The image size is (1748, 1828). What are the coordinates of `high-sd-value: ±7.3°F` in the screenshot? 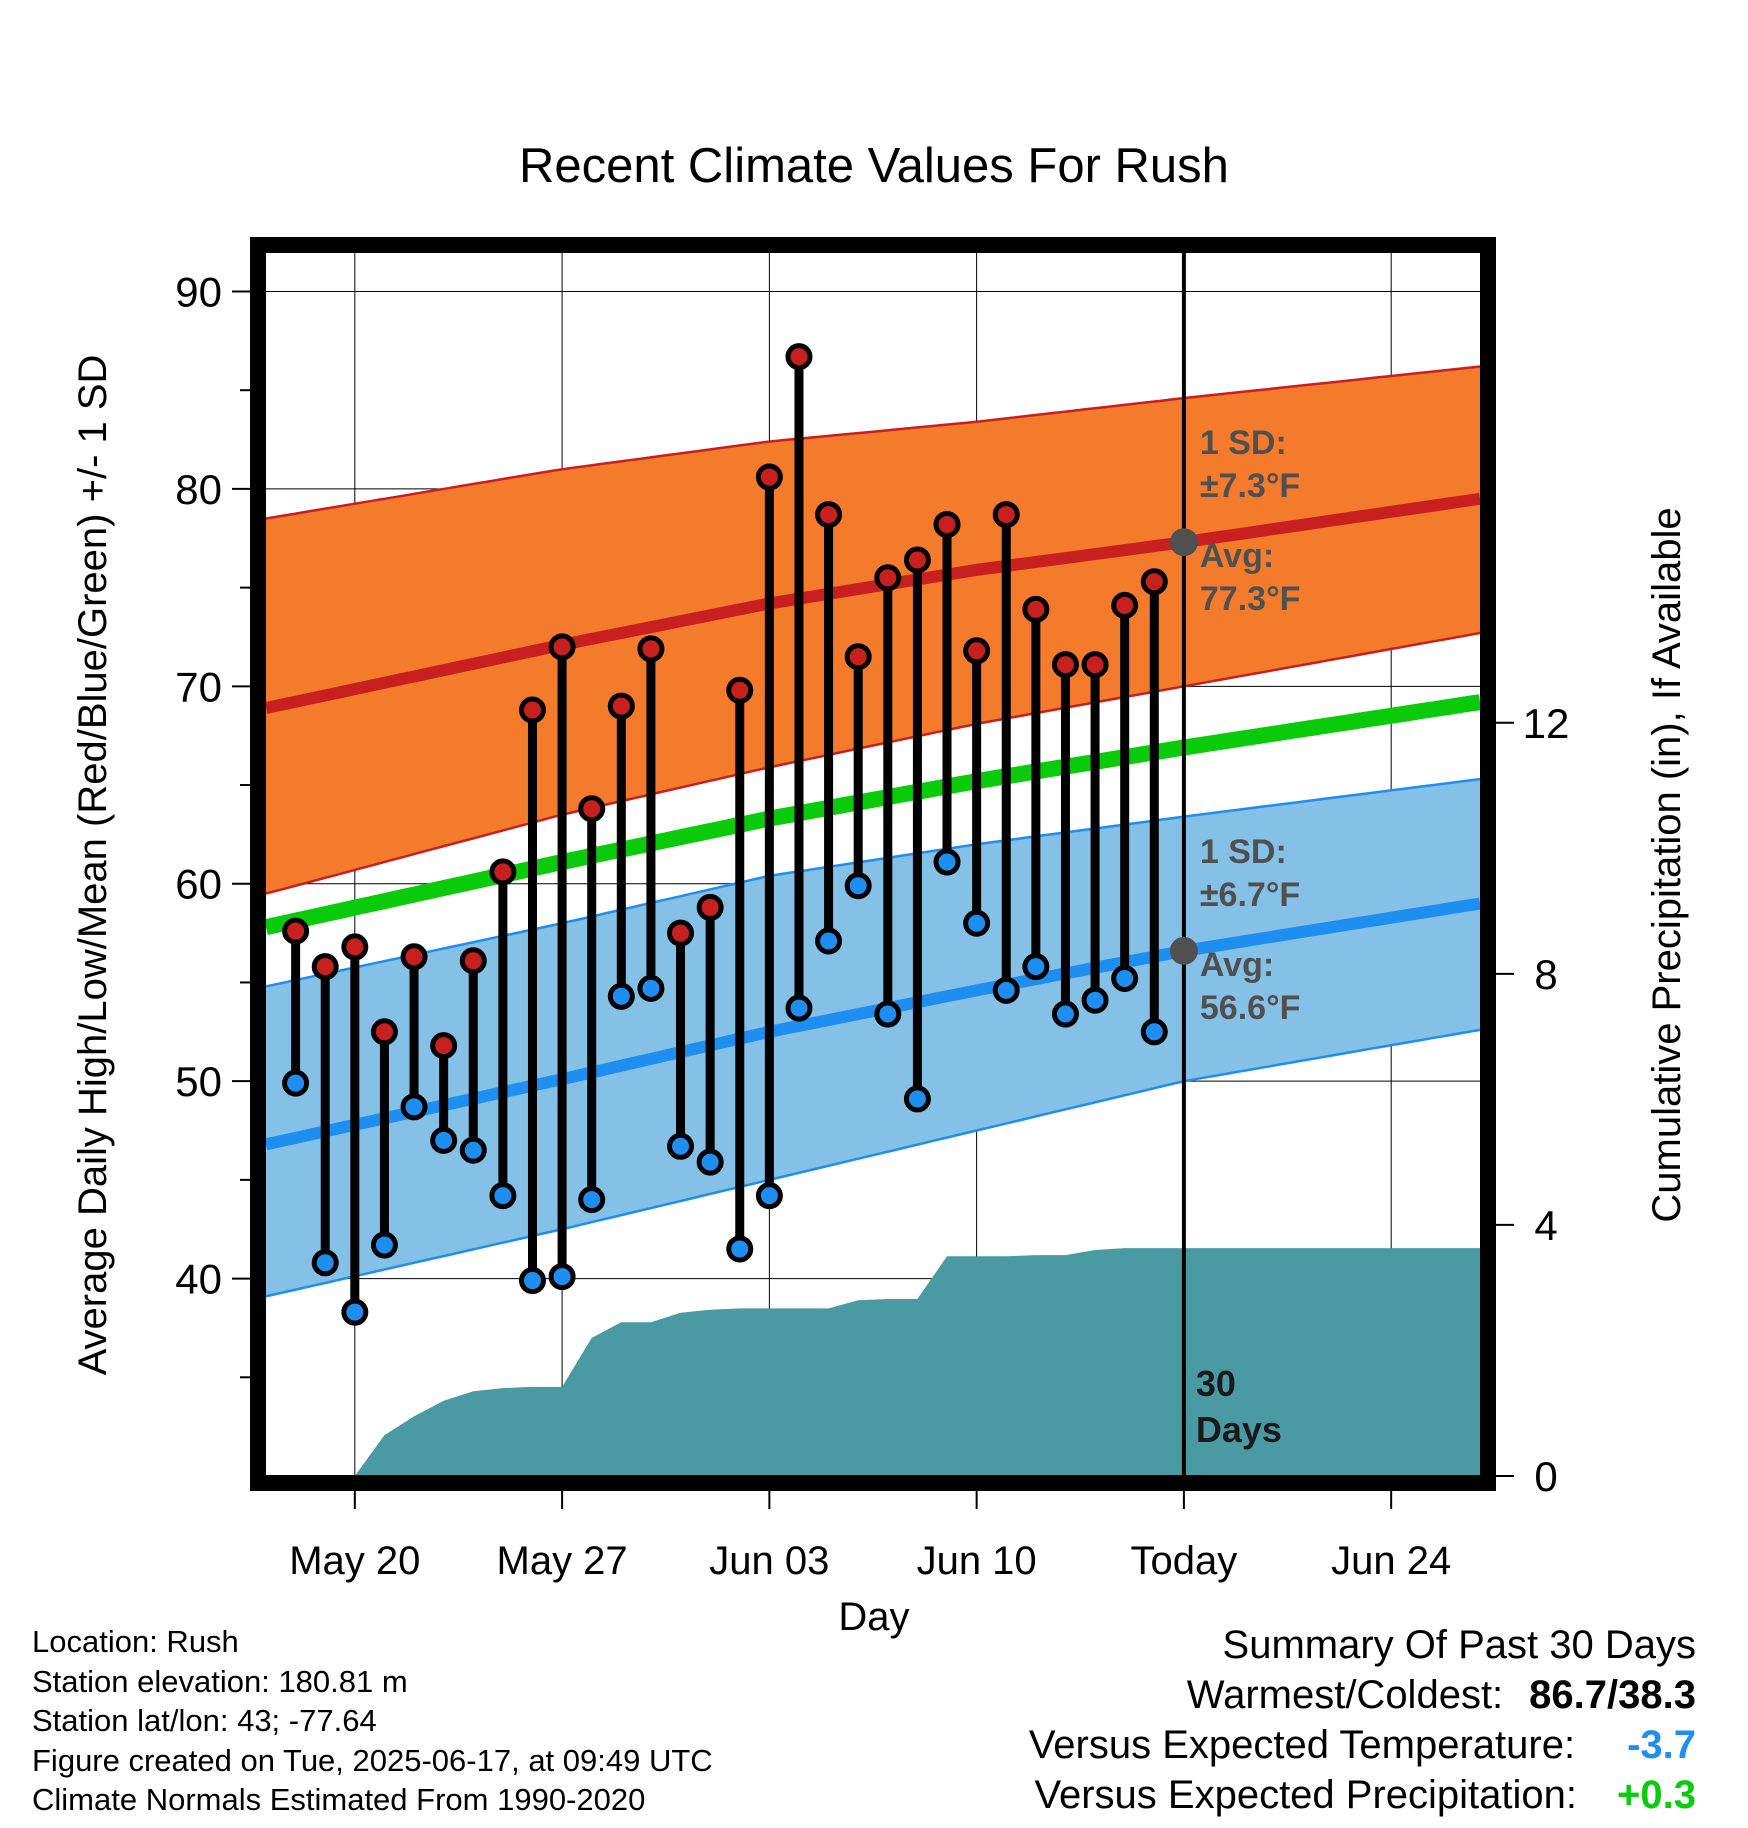 It's located at (1250, 486).